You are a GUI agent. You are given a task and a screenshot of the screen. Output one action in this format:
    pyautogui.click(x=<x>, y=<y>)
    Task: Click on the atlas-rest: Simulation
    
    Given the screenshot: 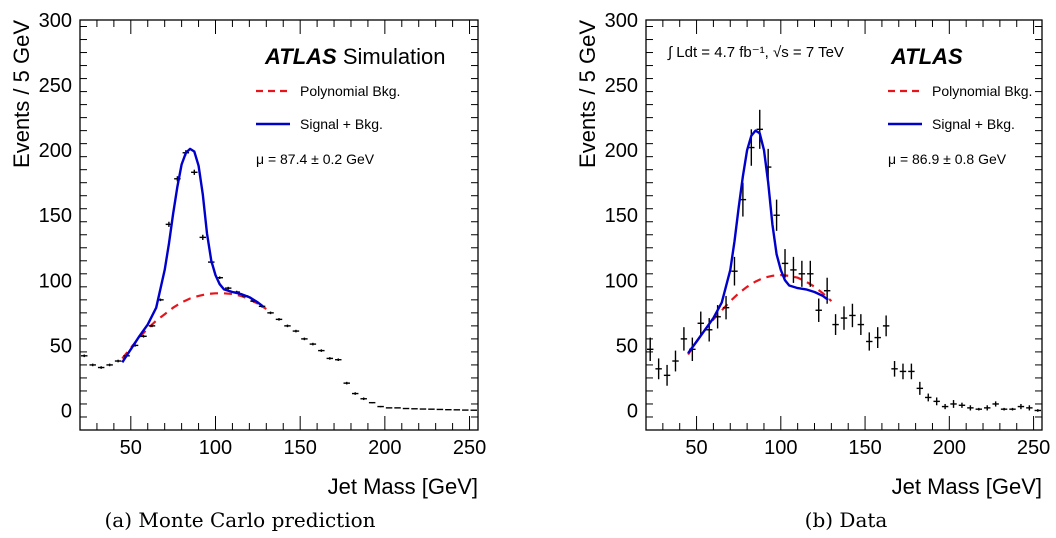 What is the action you would take?
    pyautogui.click(x=391, y=56)
    